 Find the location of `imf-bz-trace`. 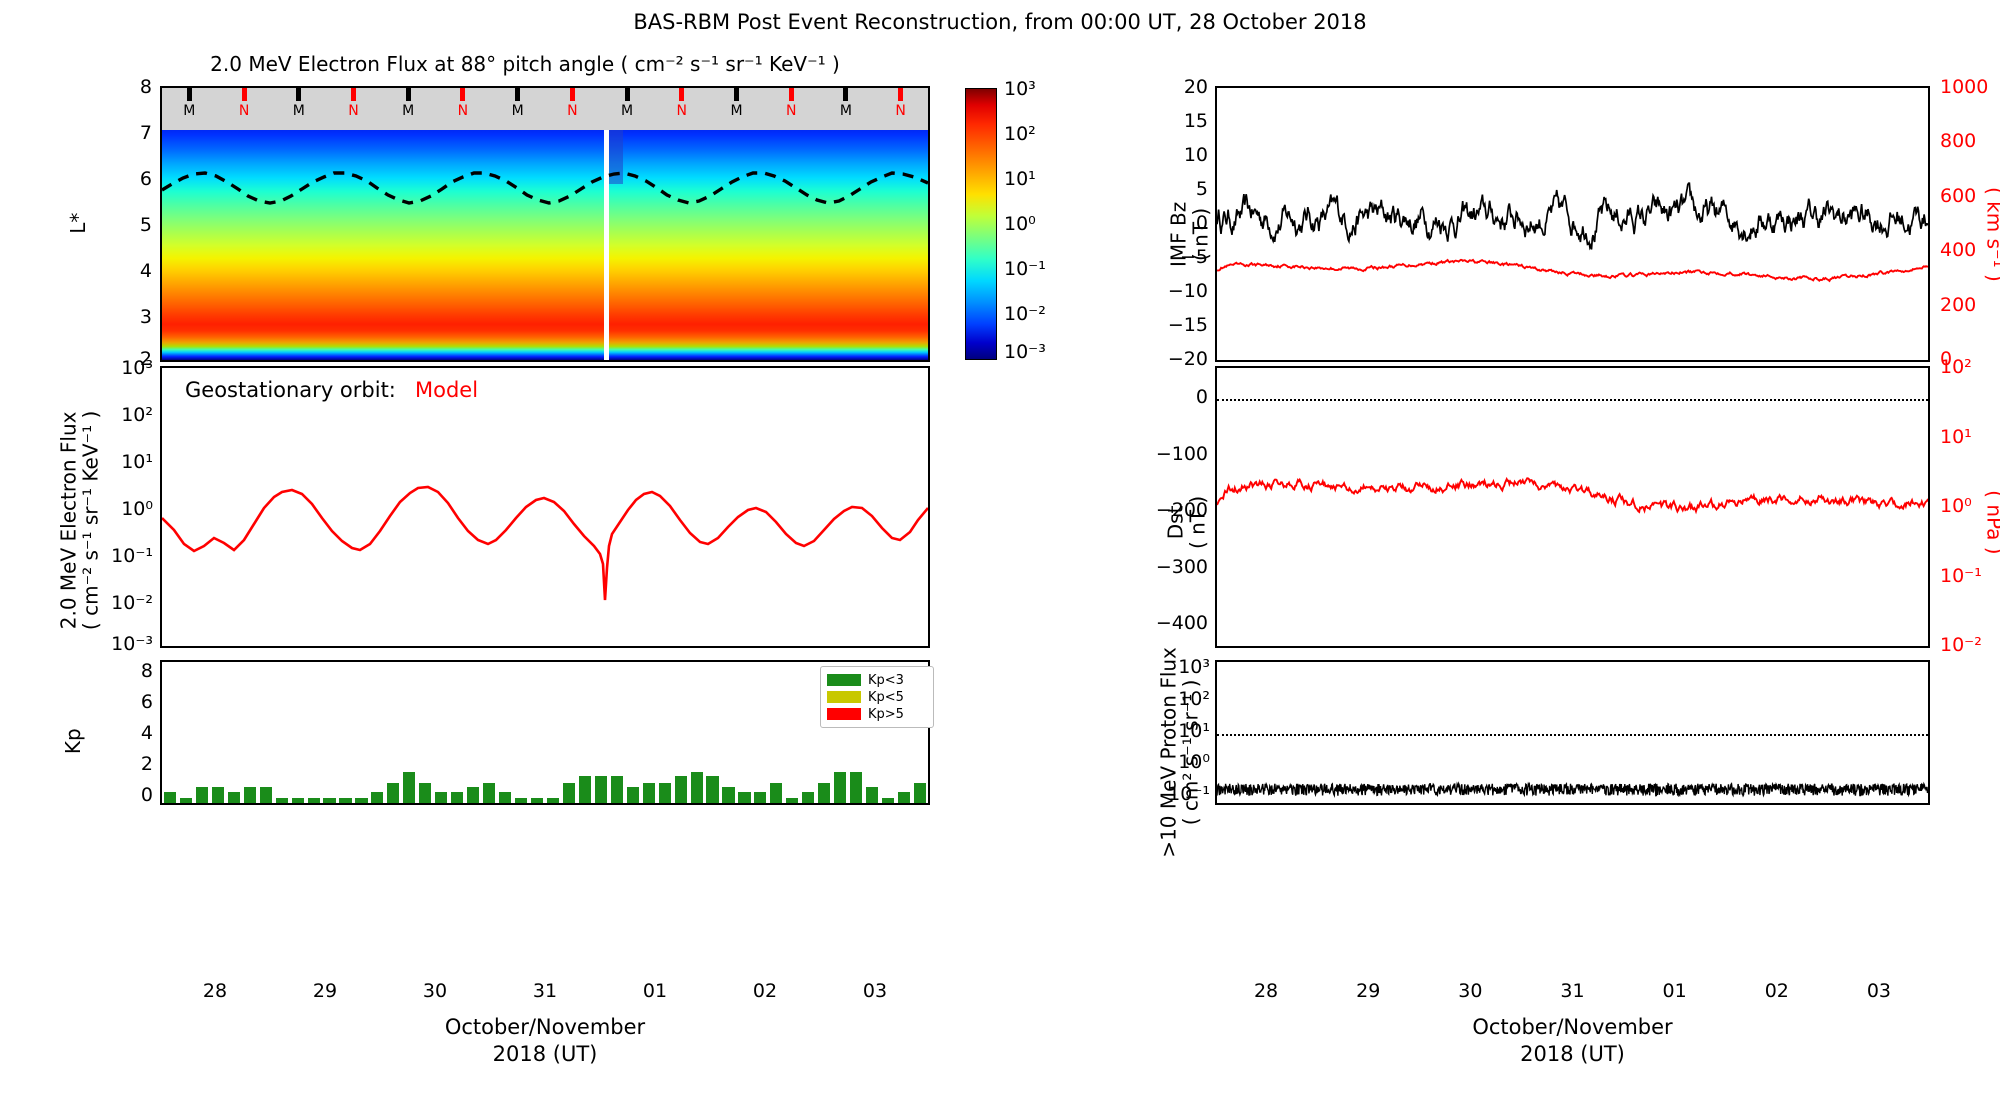

imf-bz-trace is located at coordinates (1572, 216).